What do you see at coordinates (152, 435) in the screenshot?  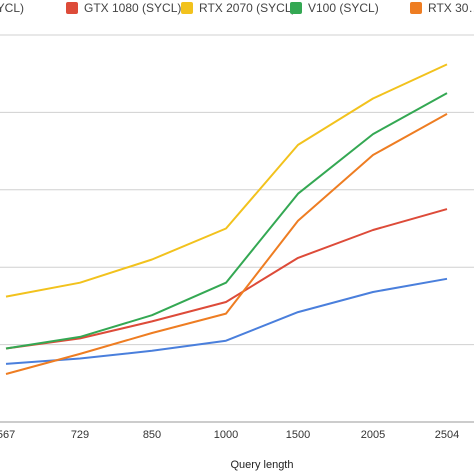 I see `x-tick-label: 850` at bounding box center [152, 435].